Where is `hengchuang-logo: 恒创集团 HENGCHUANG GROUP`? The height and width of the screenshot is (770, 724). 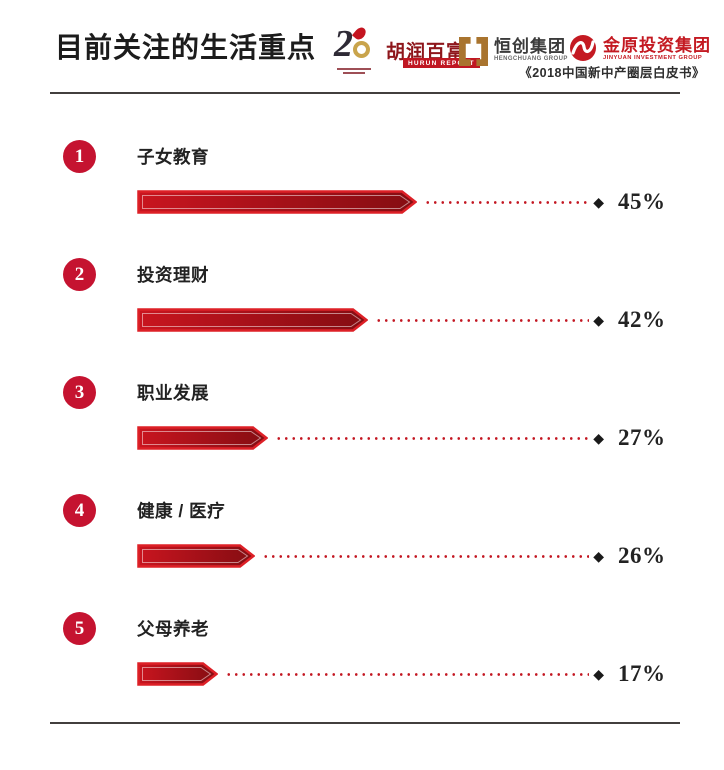
hengchuang-logo: 恒创集团 HENGCHUANG GROUP is located at coordinates (513, 51).